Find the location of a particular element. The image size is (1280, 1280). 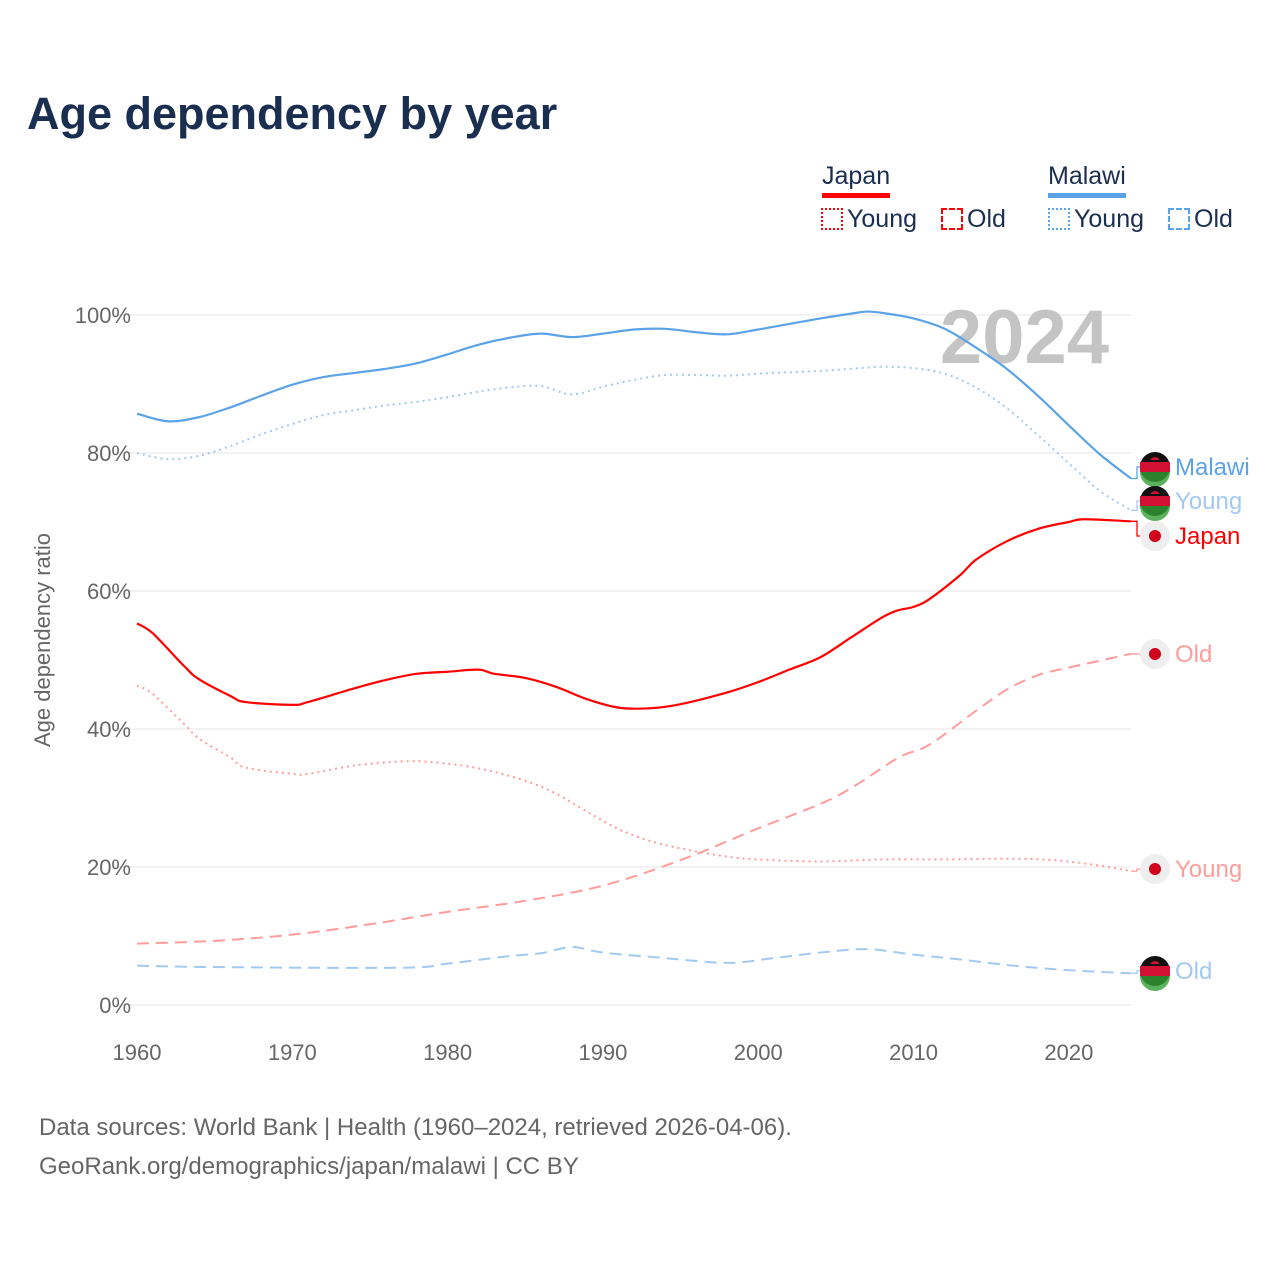

legend-malawi-young: Young is located at coordinates (1096, 219).